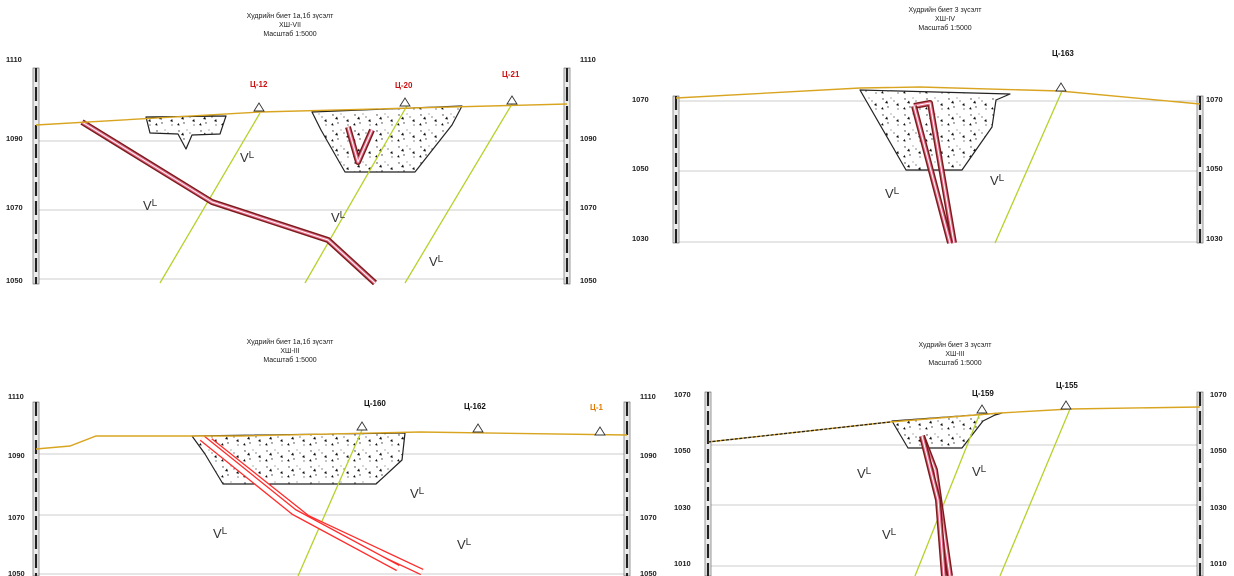 This screenshot has height=576, width=1234. Describe the element at coordinates (300, 503) in the screenshot. I see `ore-body-outline-gap` at that location.